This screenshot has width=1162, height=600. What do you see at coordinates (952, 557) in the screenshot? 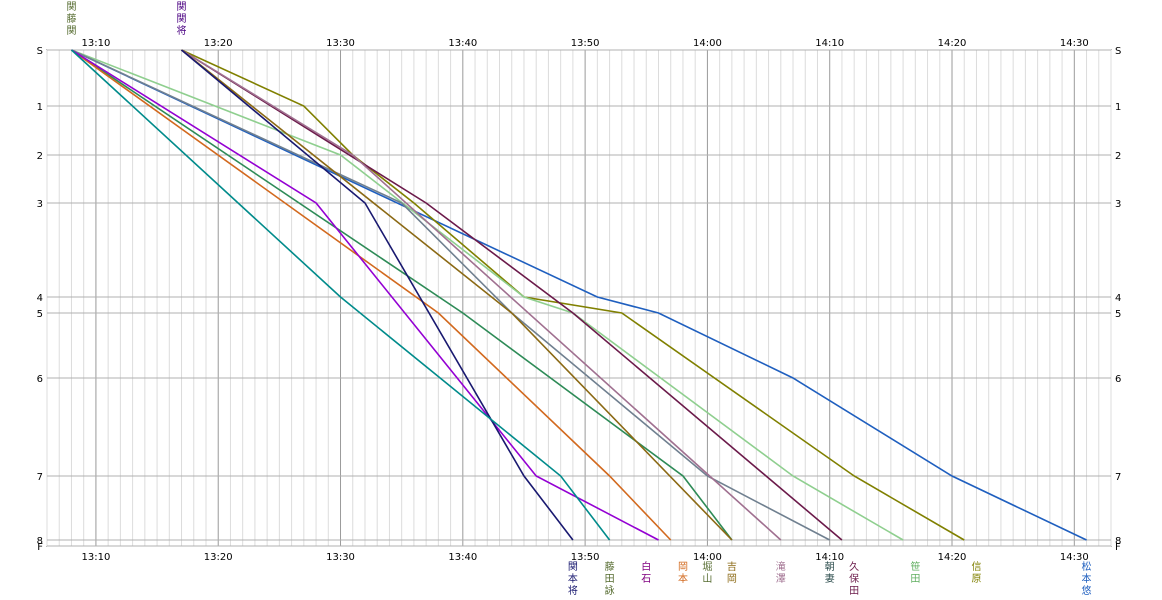
I see `x-tick-label-bottom: 14:20` at bounding box center [952, 557].